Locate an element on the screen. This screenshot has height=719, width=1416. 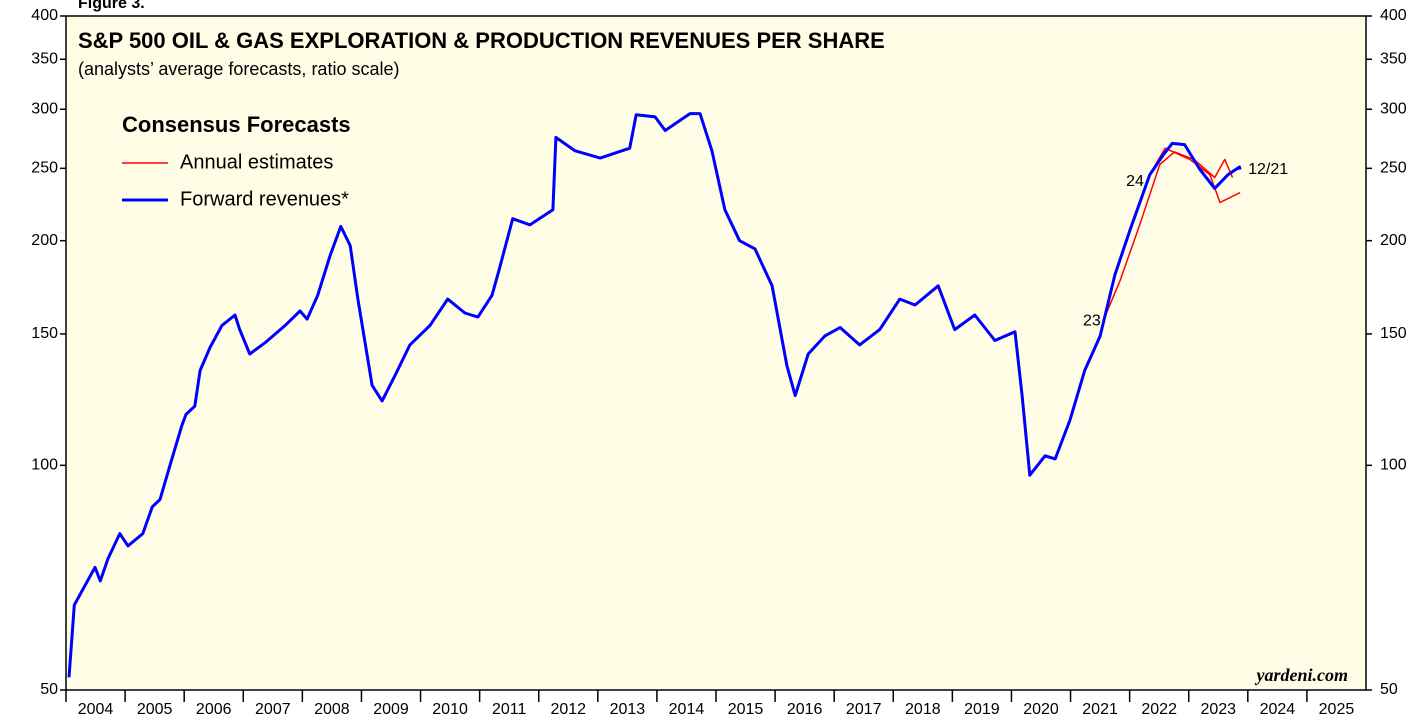
legend-label: Forward revenues* is located at coordinates (264, 199).